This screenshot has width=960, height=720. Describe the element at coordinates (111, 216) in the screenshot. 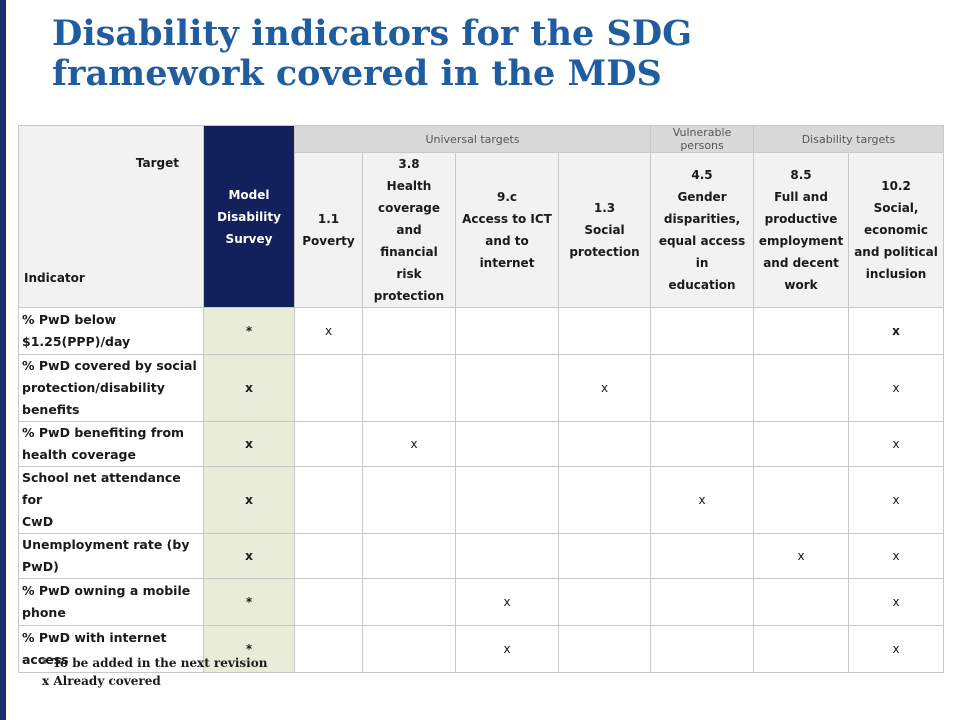

I see `corner-header: Target Indicator` at that location.